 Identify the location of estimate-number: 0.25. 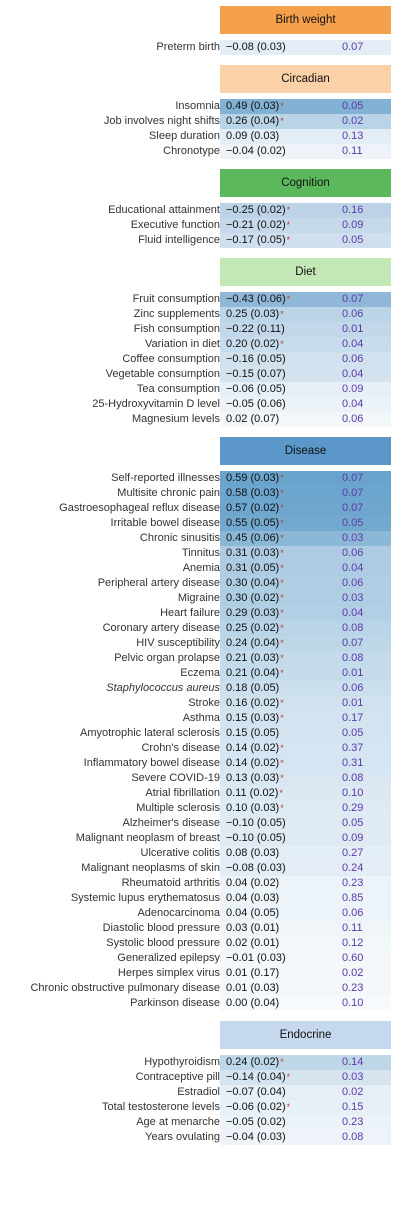
(237, 314).